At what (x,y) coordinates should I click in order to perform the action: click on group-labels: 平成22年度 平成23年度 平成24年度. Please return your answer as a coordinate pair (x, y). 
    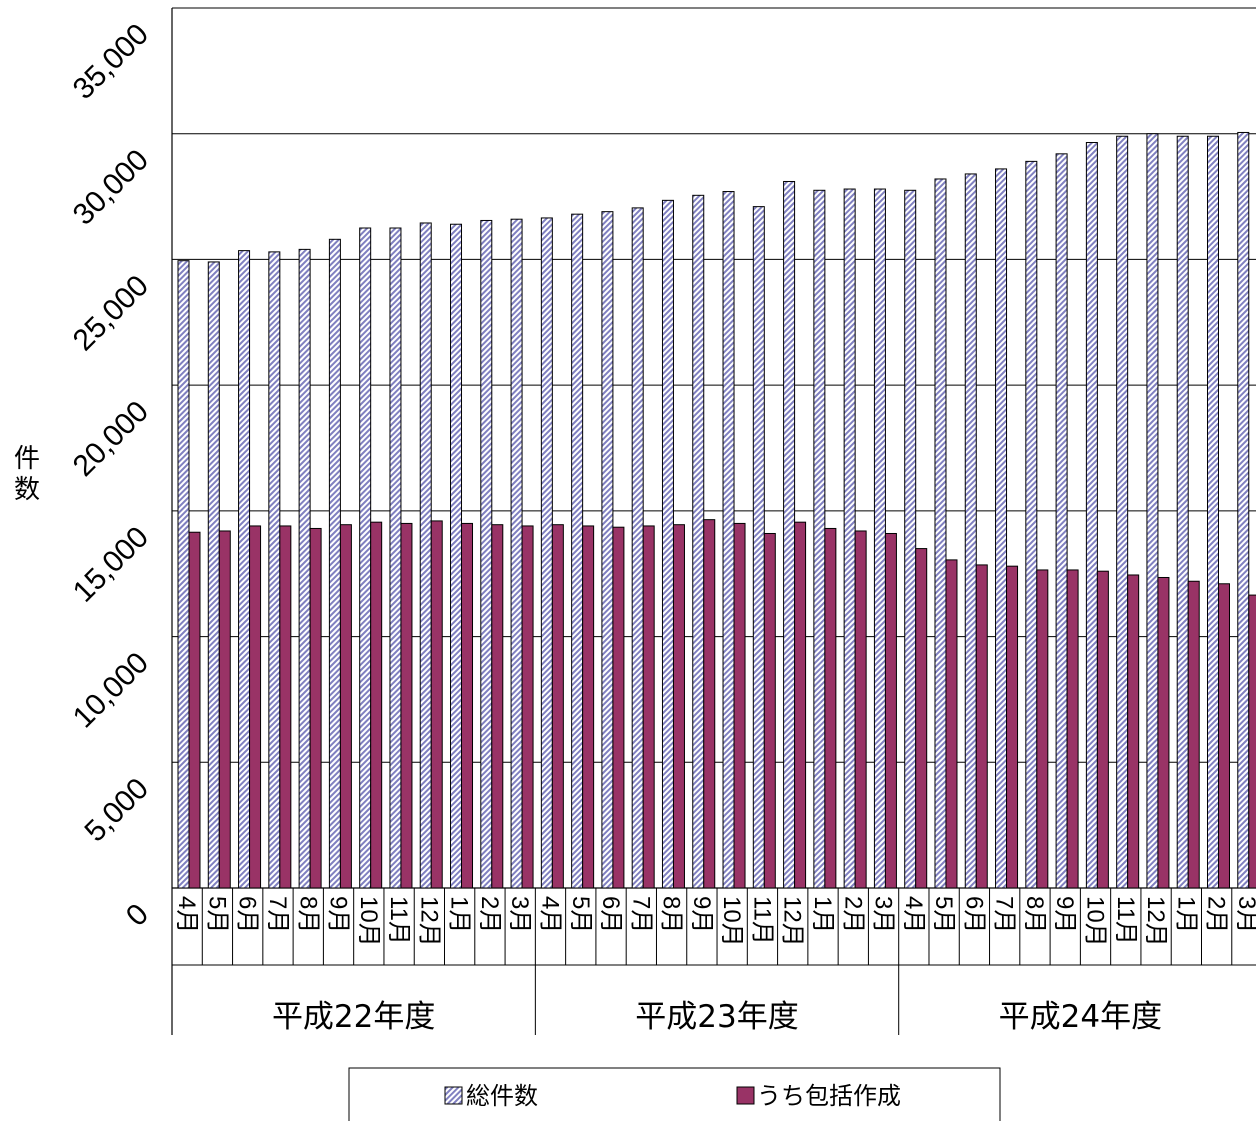
    Looking at the image, I should click on (717, 1017).